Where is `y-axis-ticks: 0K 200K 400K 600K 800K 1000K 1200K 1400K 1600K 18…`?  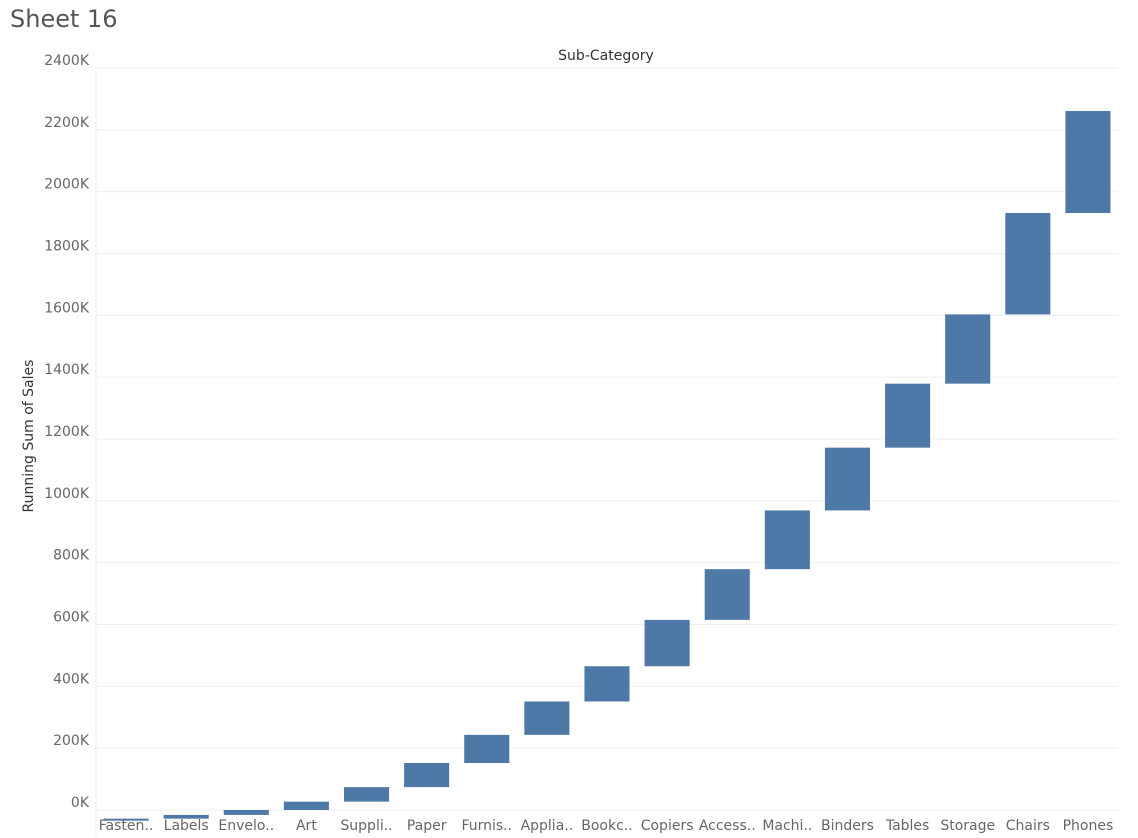
y-axis-ticks: 0K 200K 400K 600K 800K 1000K 1200K 1400K 1600K 18… is located at coordinates (67, 432).